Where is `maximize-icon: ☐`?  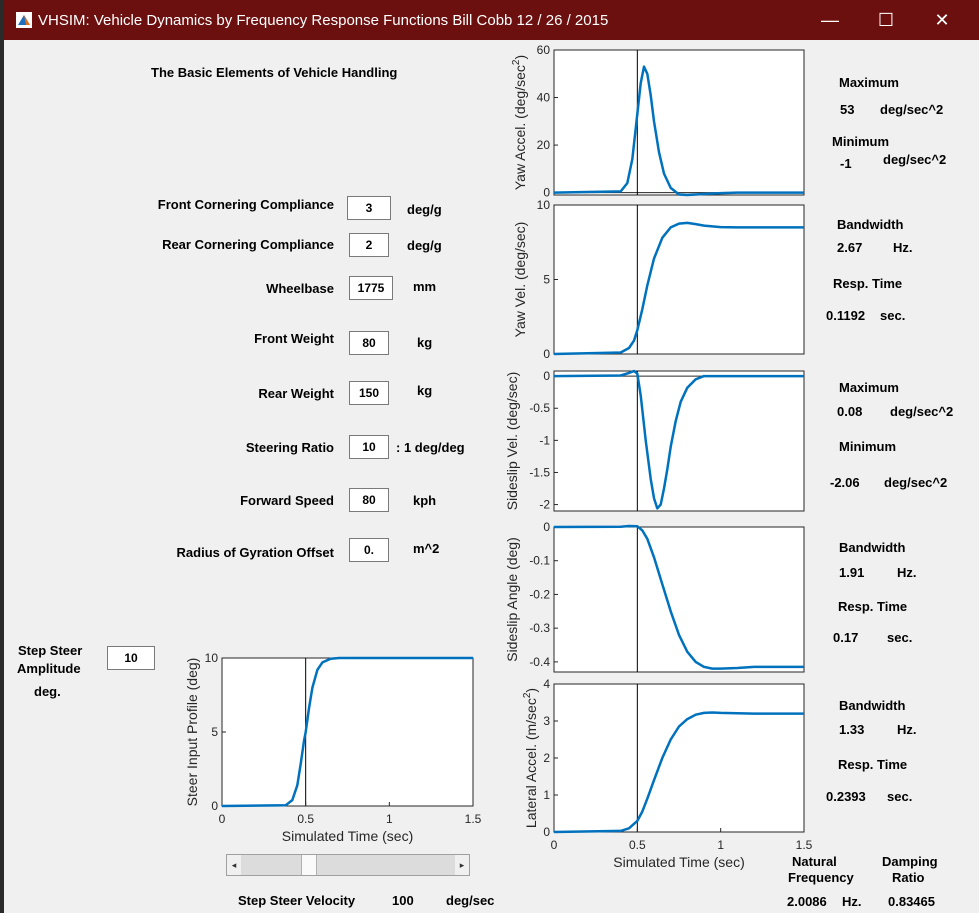 maximize-icon: ☐ is located at coordinates (886, 20).